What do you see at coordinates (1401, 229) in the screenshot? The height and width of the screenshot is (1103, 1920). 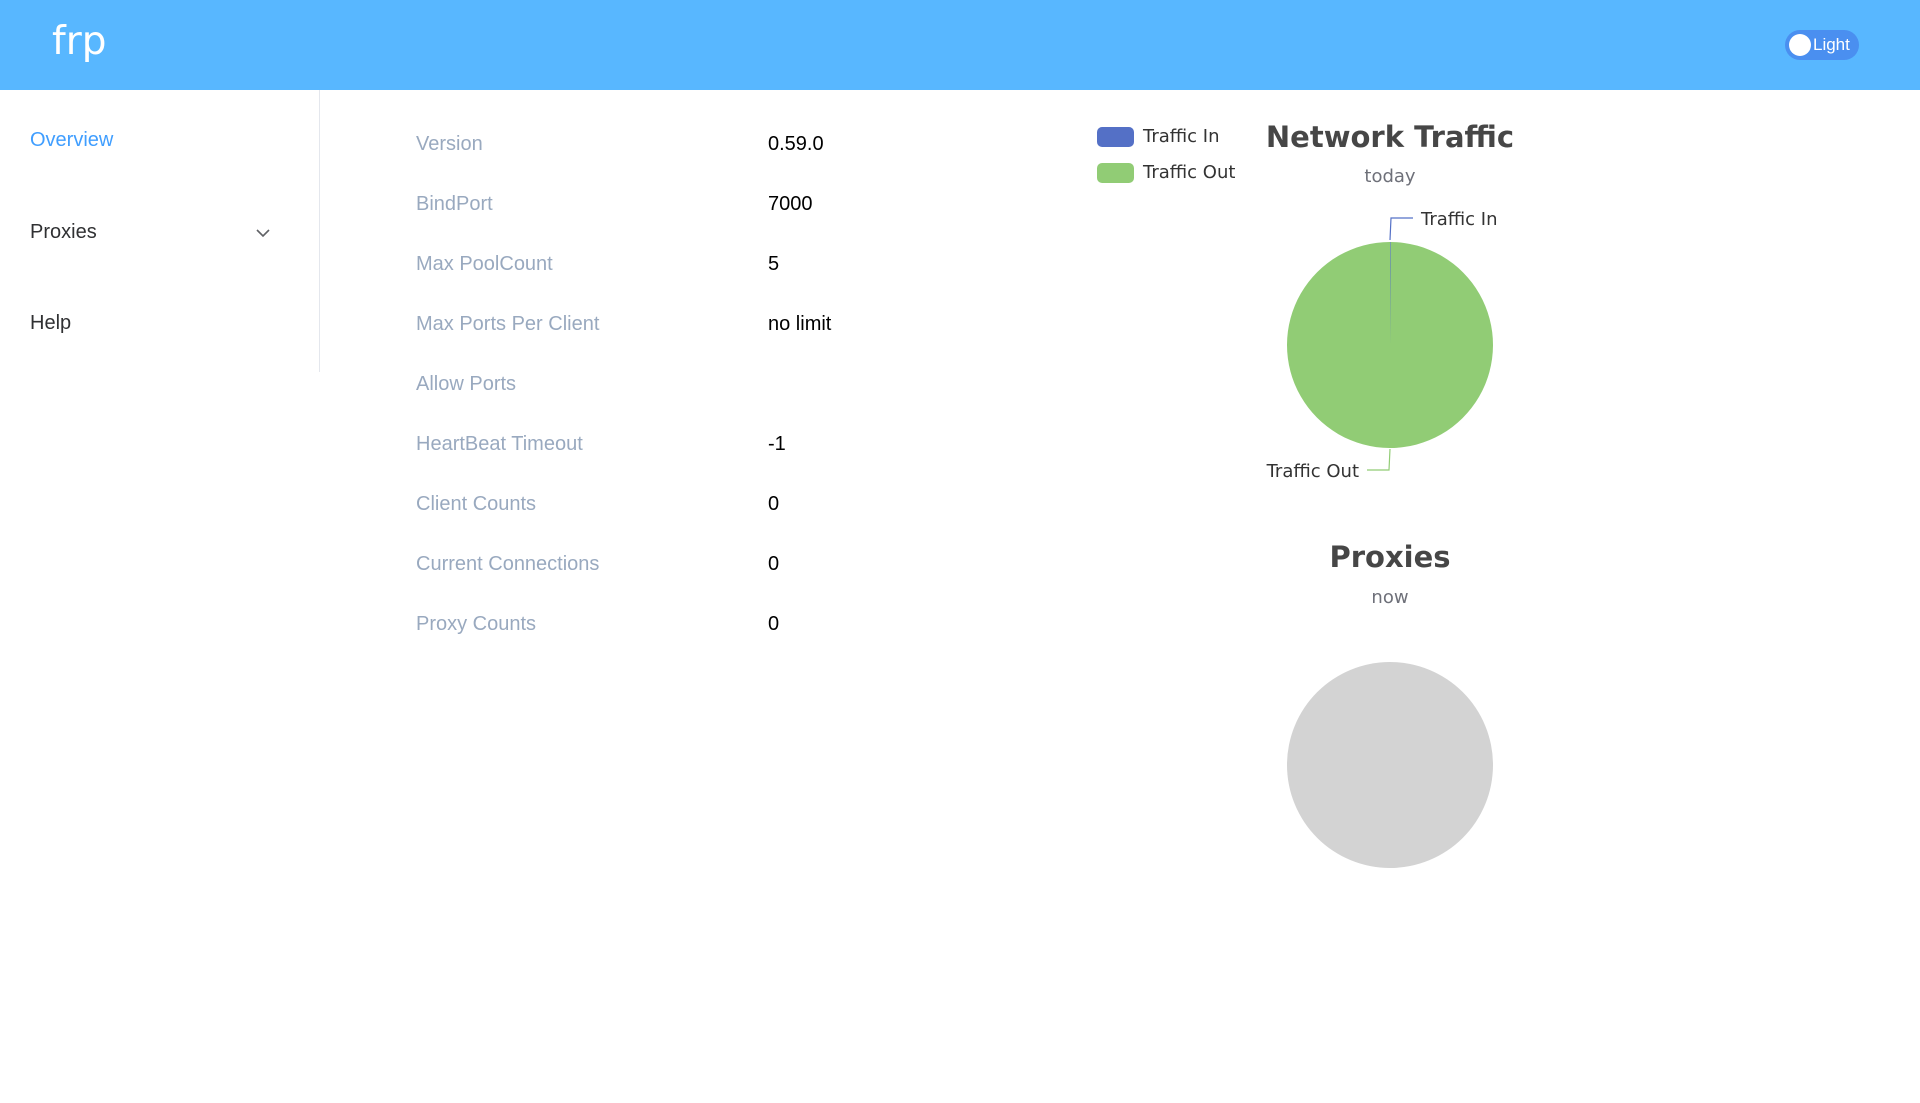 I see `leader-line-traffic-in` at bounding box center [1401, 229].